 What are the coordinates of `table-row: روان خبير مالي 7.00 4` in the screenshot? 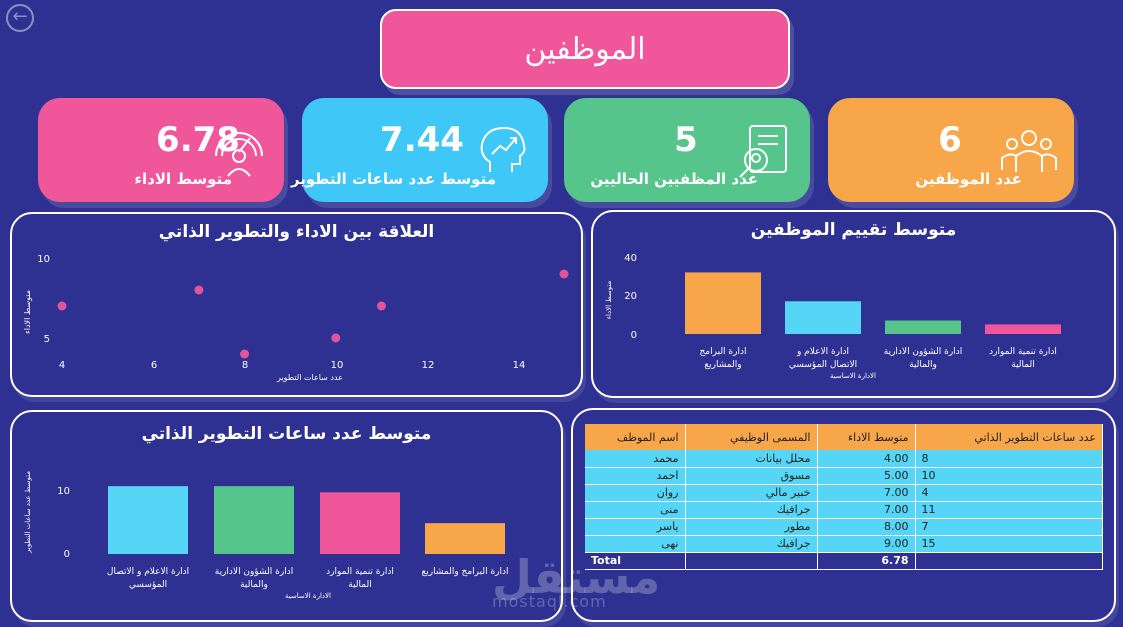 It's located at (844, 493).